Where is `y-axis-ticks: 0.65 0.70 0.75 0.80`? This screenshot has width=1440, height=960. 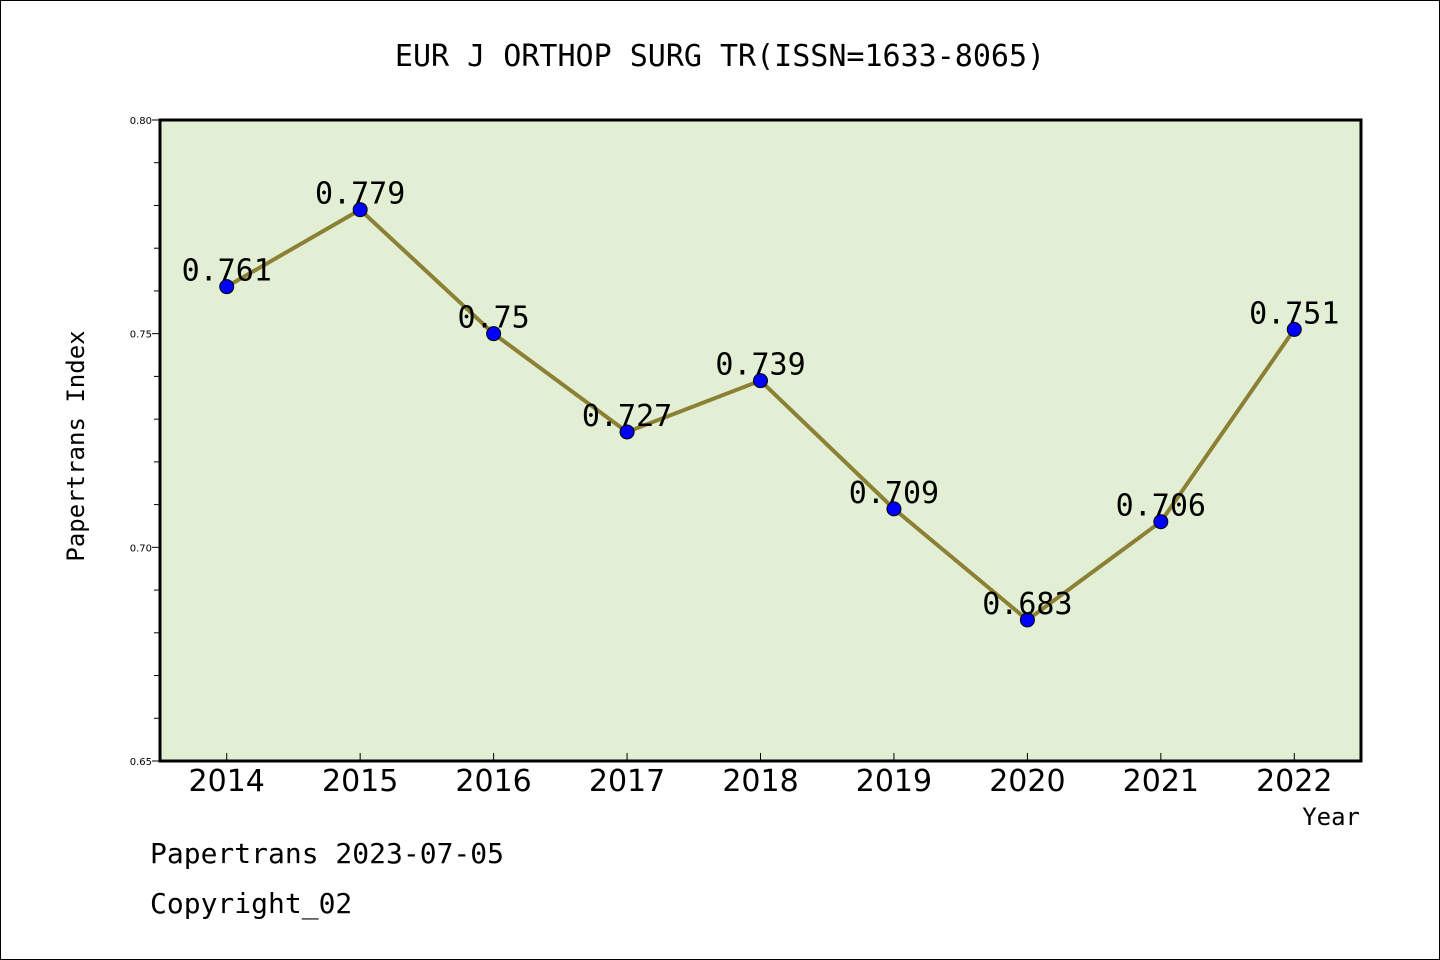 y-axis-ticks: 0.65 0.70 0.75 0.80 is located at coordinates (145, 442).